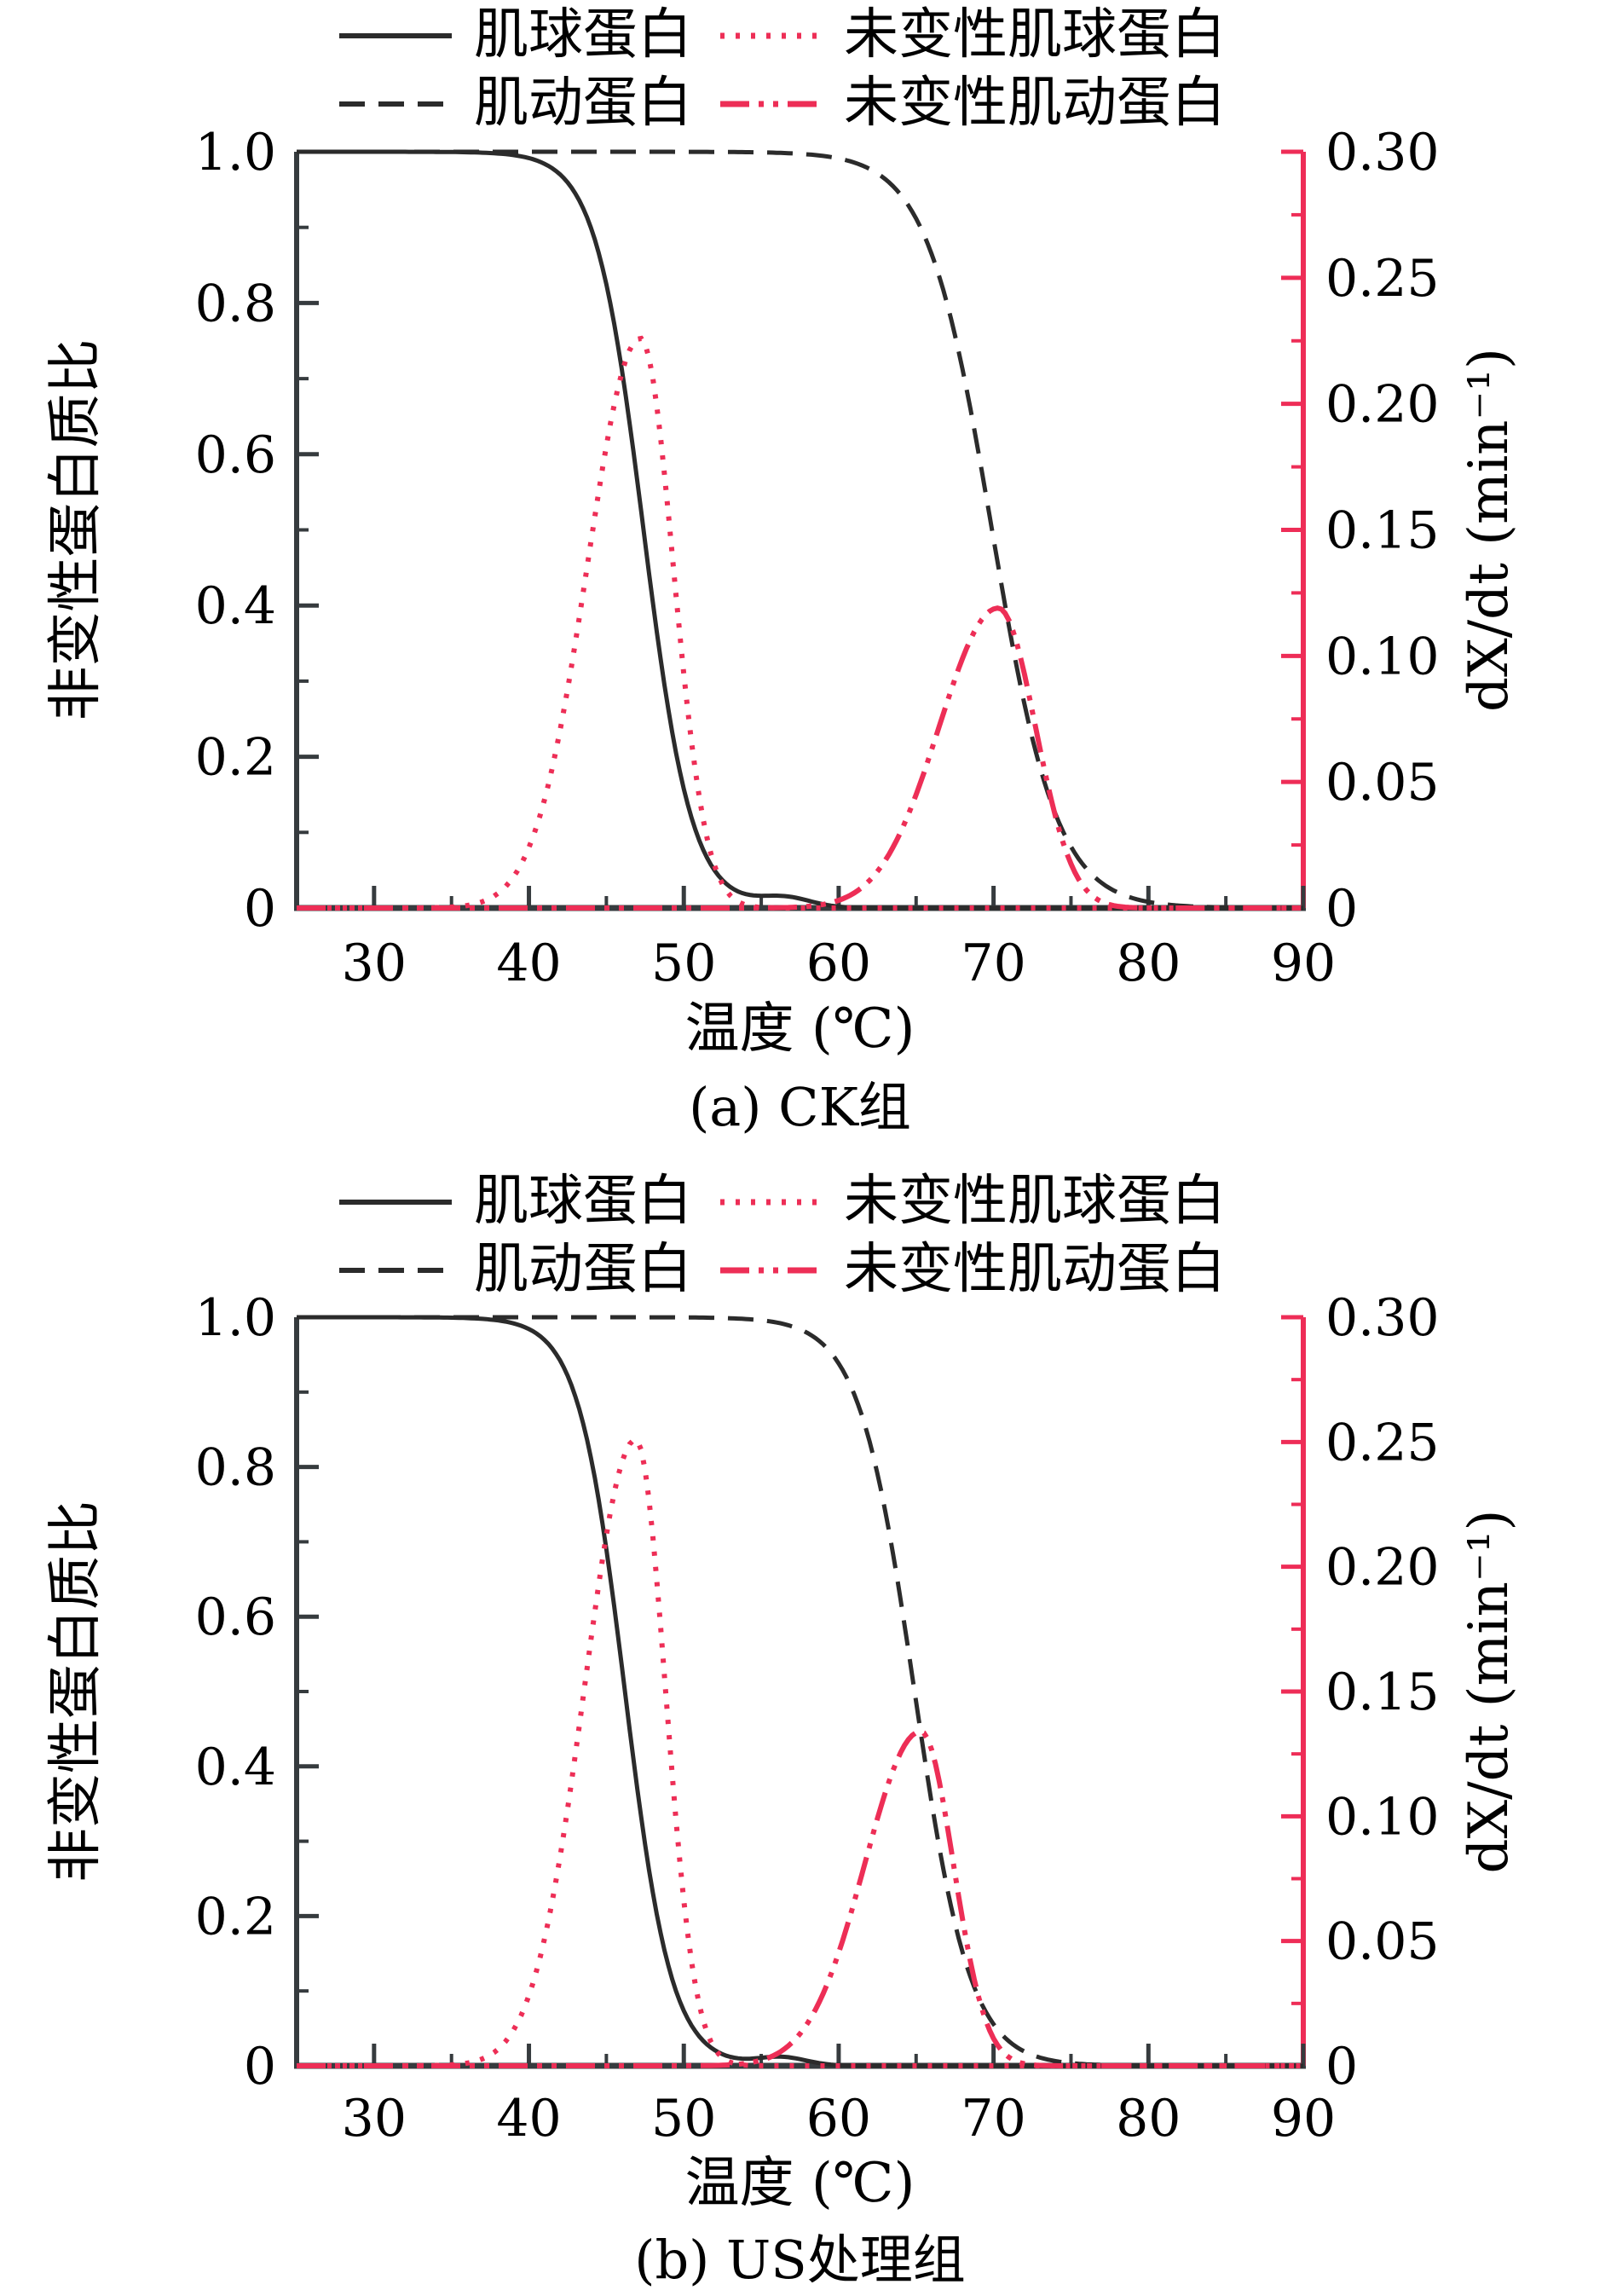  I want to click on panel-caption: (b) US处理组, so click(800, 2260).